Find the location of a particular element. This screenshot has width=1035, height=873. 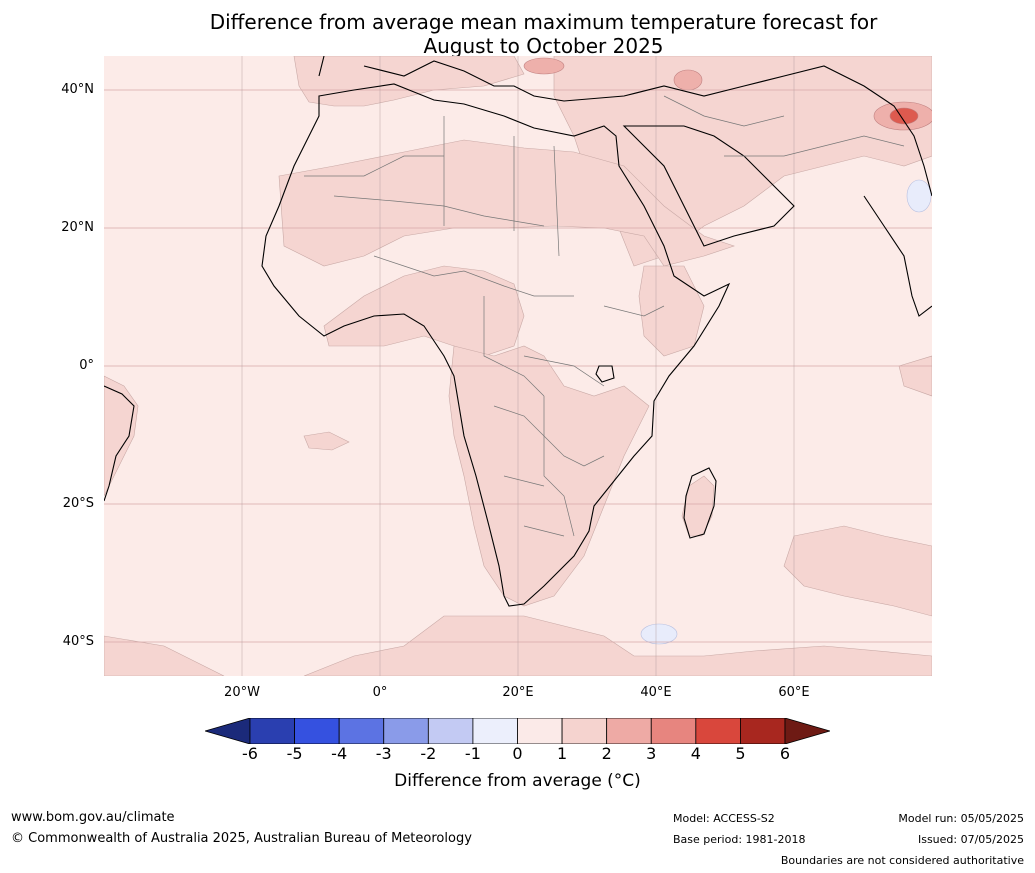

colorbar-tick-label: 0 is located at coordinates (517, 753).